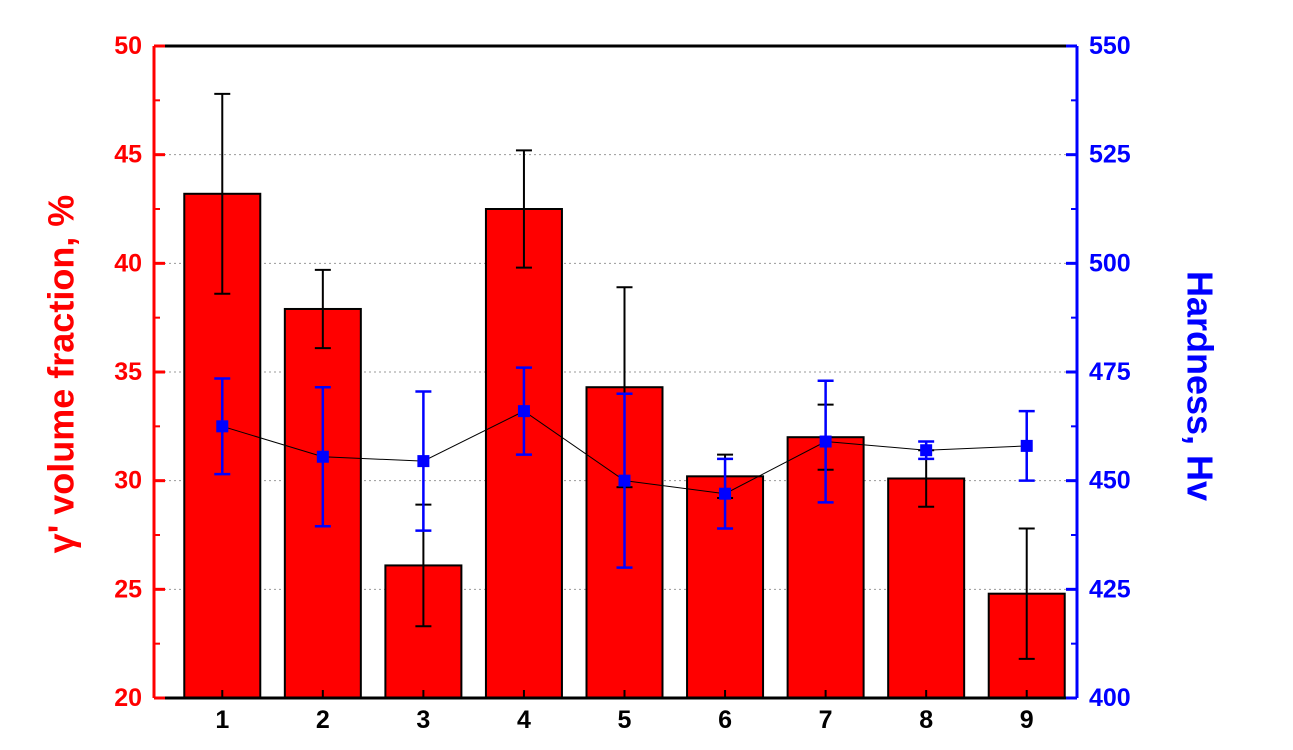 Image resolution: width=1293 pixels, height=750 pixels. Describe the element at coordinates (1110, 155) in the screenshot. I see `y-right-tick-label: 525` at that location.